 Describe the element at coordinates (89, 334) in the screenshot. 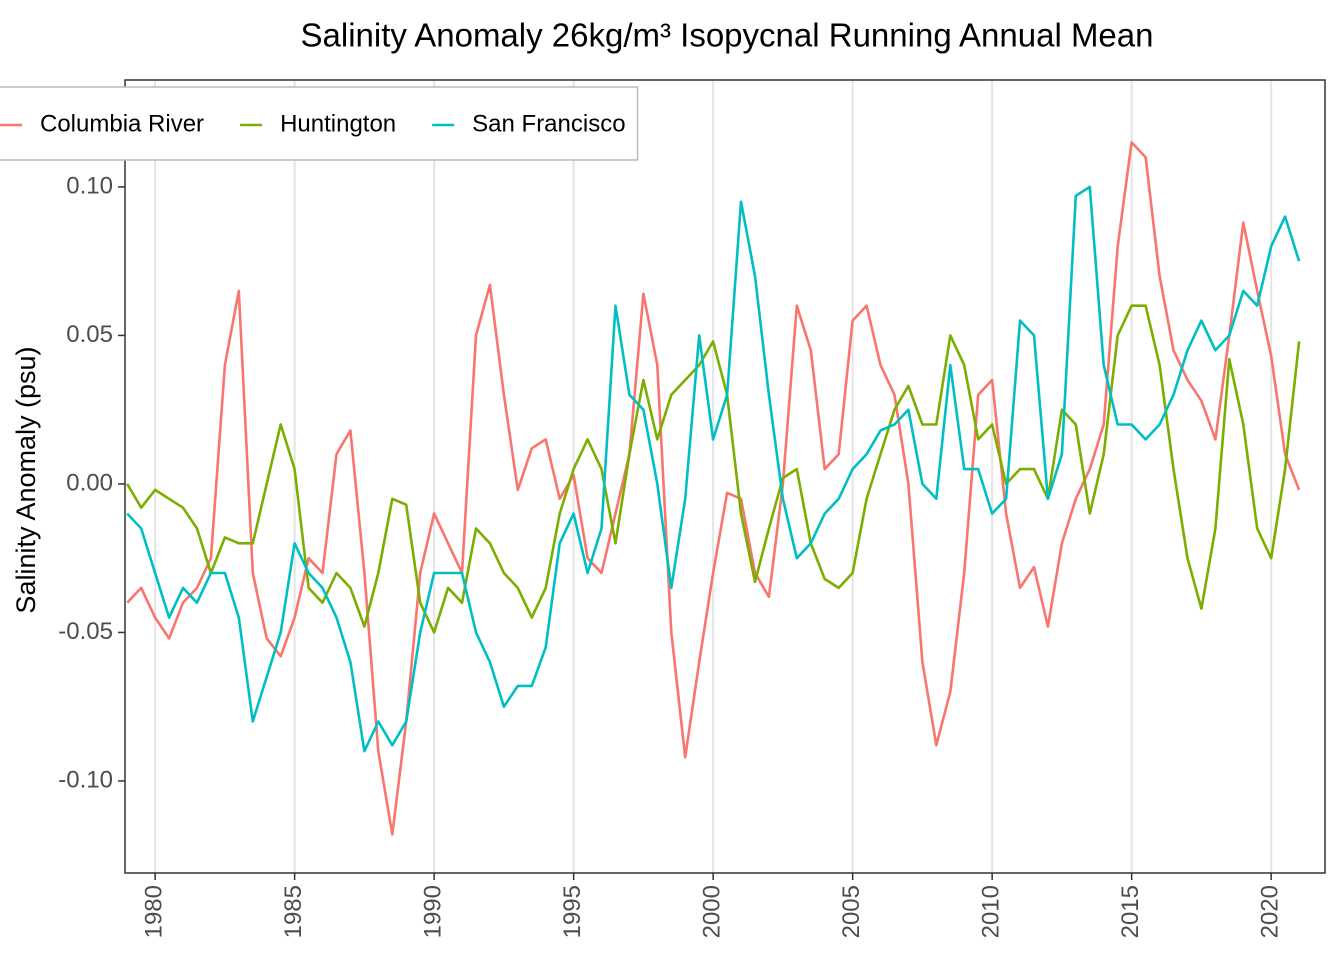

I see `y-tick-label: 0.05` at that location.